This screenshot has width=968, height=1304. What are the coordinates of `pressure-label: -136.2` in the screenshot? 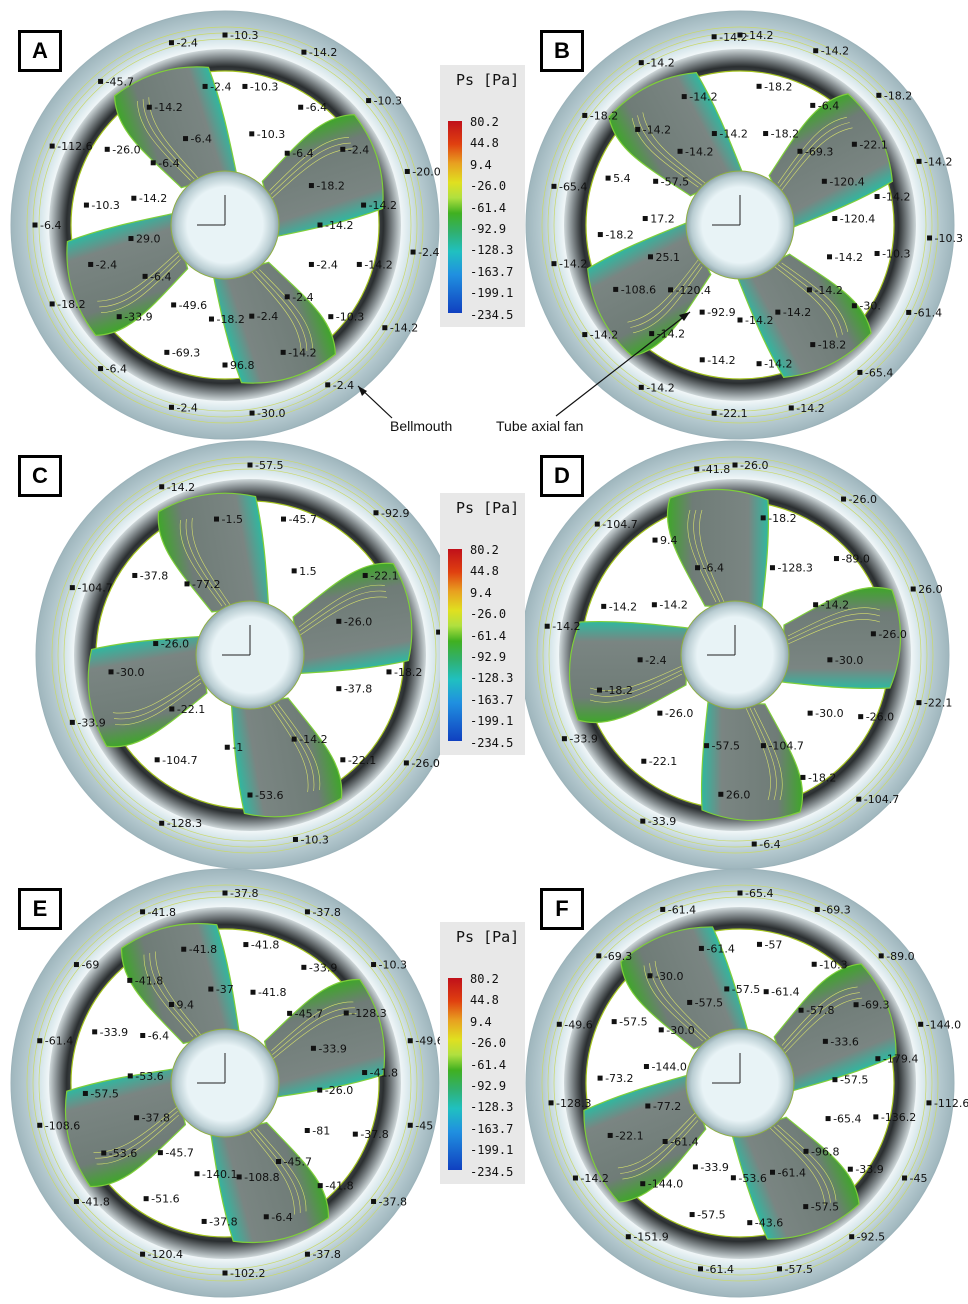 It's located at (898, 1117).